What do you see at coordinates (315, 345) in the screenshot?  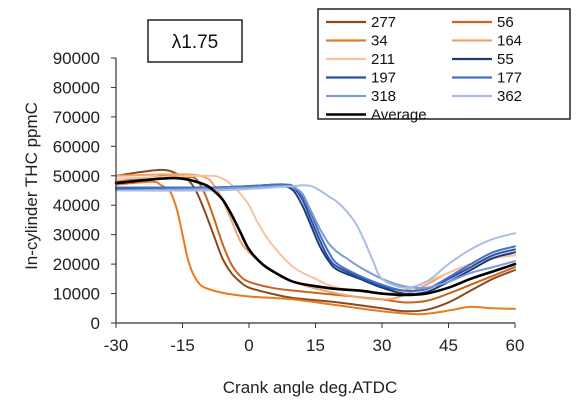 I see `x-tick-label: 15` at bounding box center [315, 345].